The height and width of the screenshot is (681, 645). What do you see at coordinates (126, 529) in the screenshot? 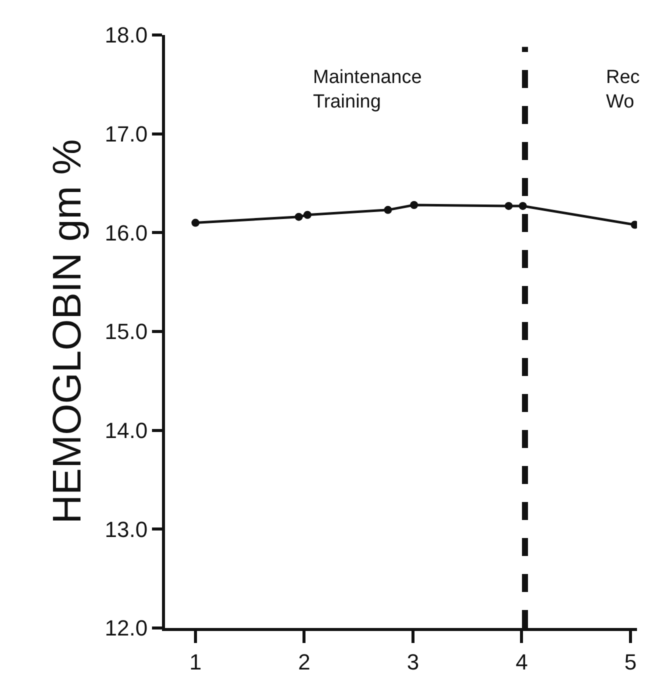
I see `y-tick-label: 13.0` at bounding box center [126, 529].